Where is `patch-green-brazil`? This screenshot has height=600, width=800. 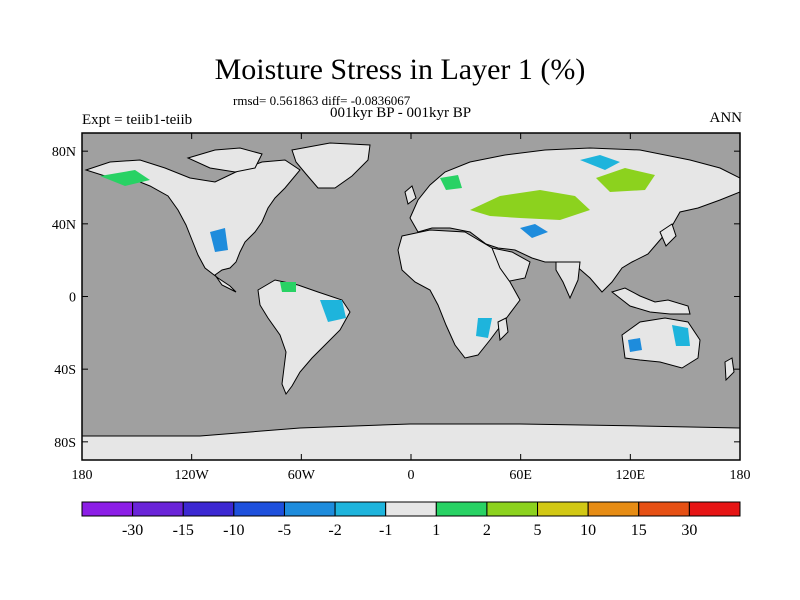
patch-green-brazil is located at coordinates (288, 287).